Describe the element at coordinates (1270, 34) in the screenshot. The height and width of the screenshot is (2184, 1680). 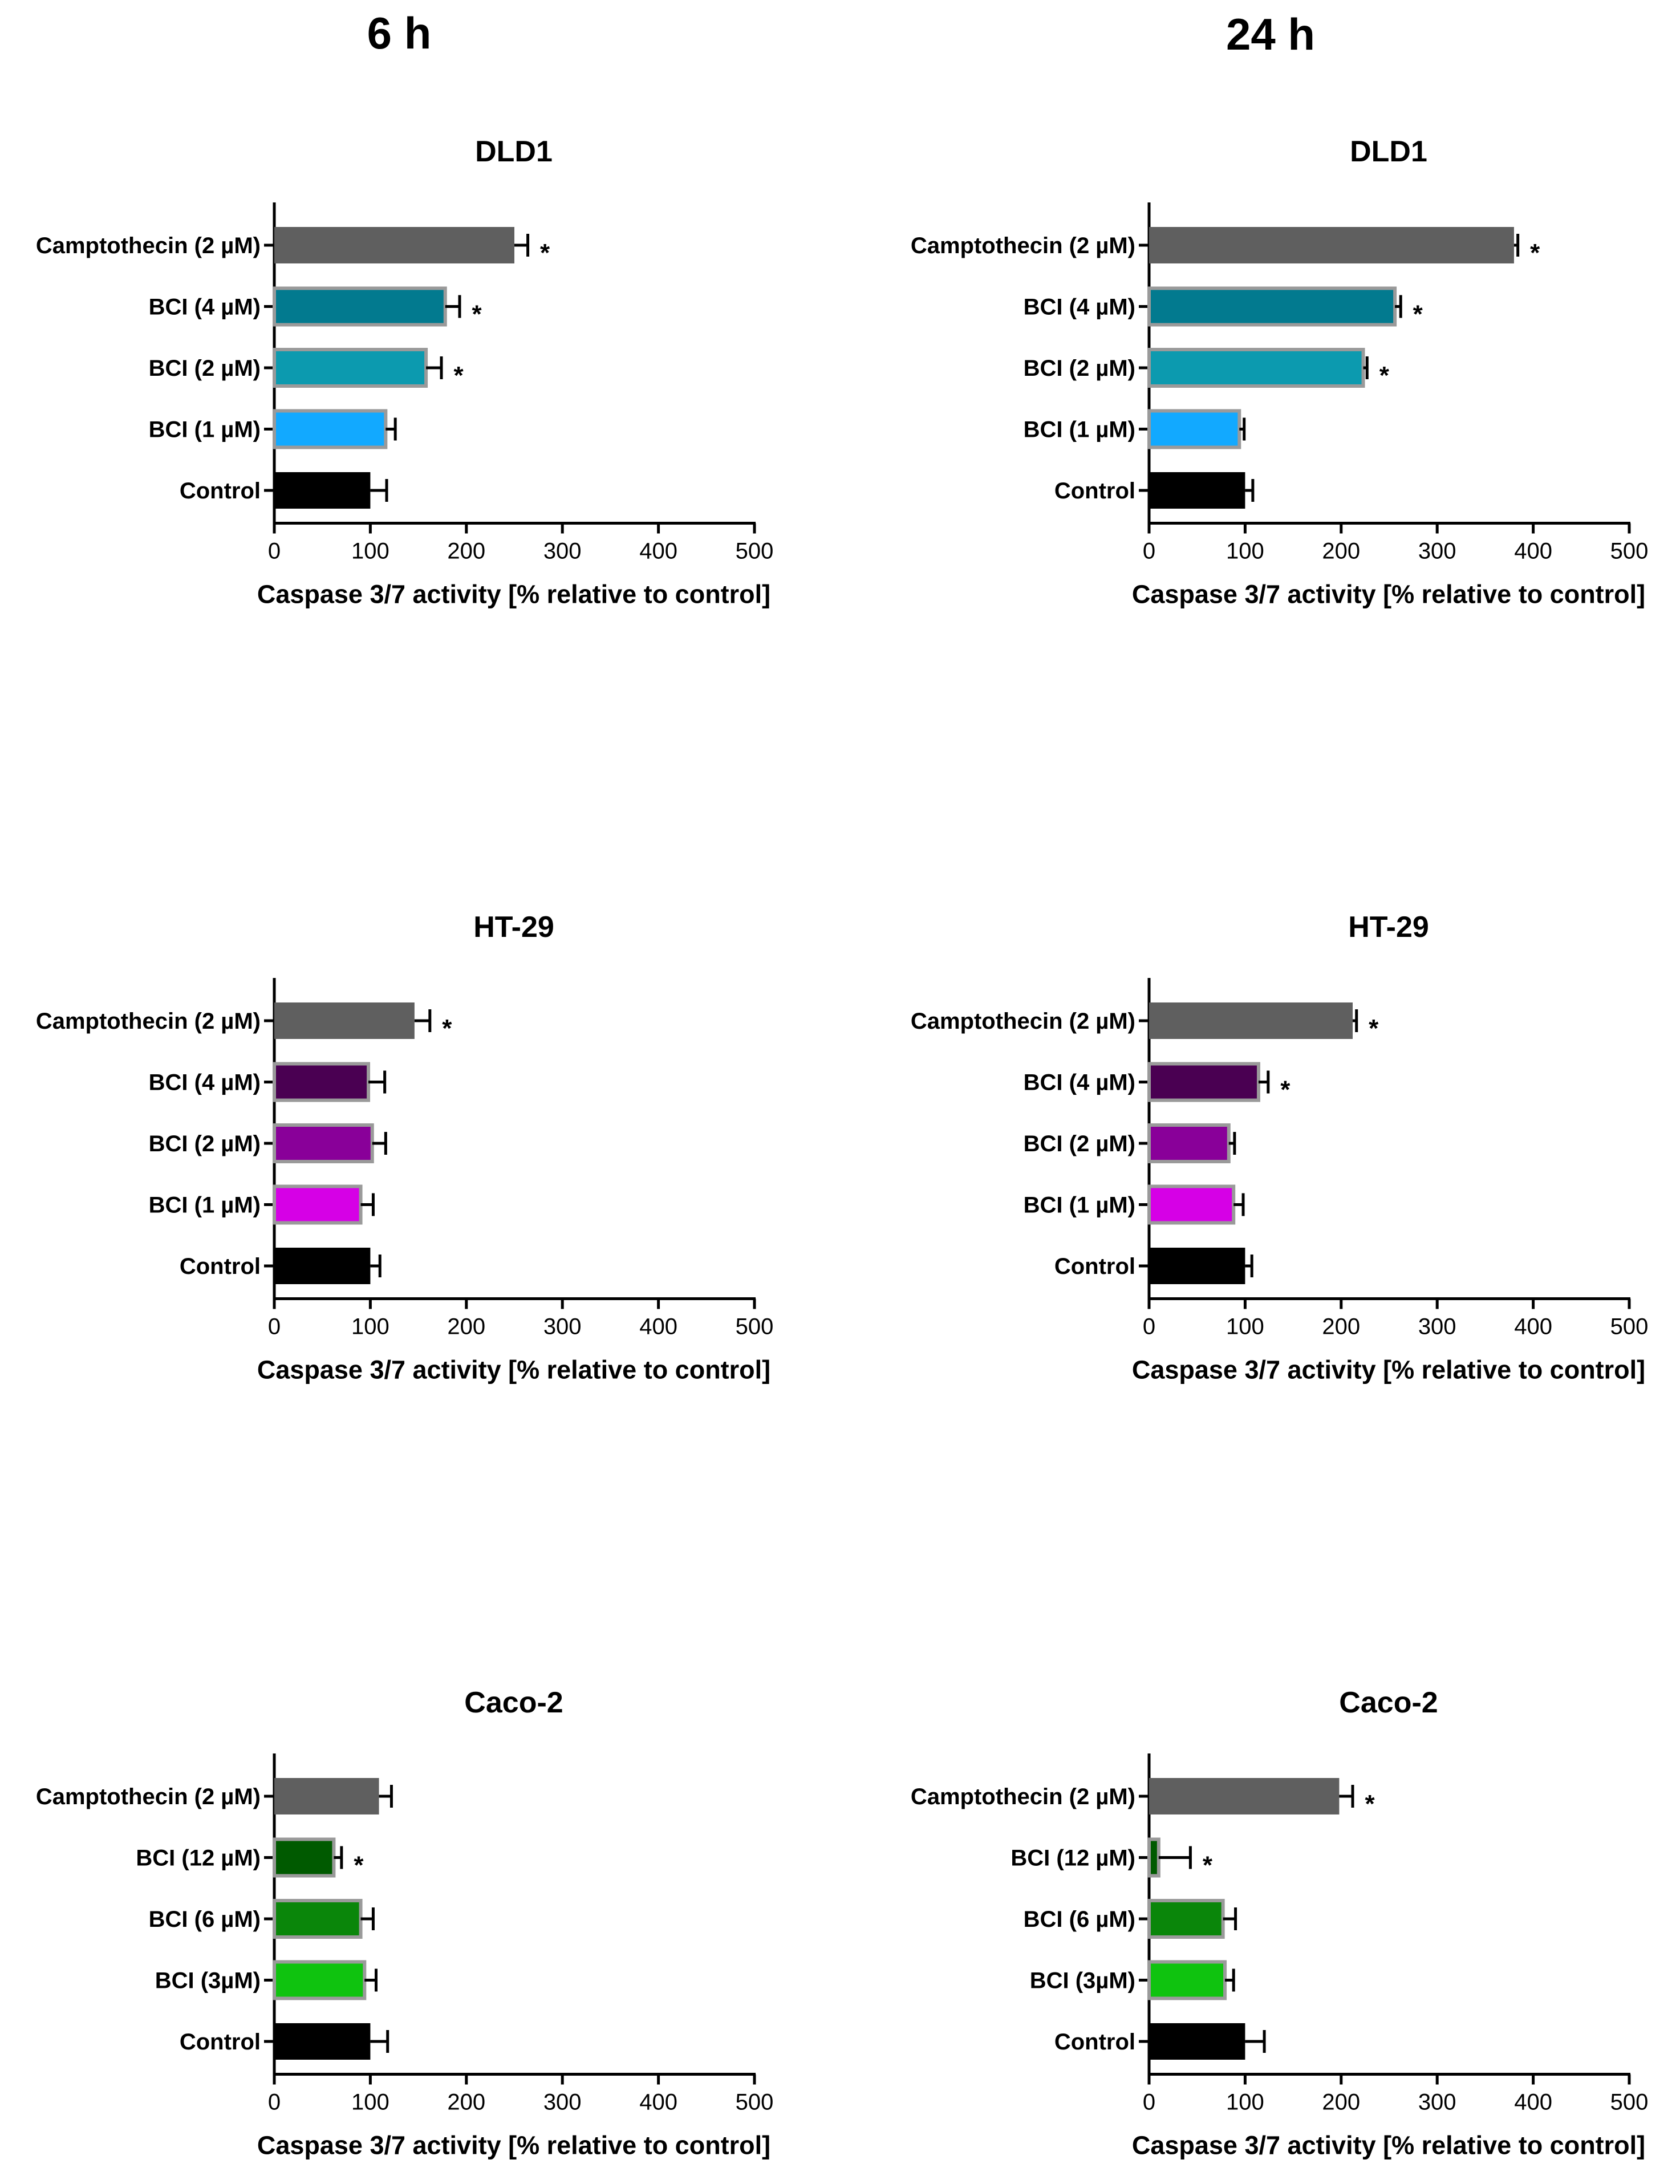
I see `column-title-24h: 24 h` at that location.